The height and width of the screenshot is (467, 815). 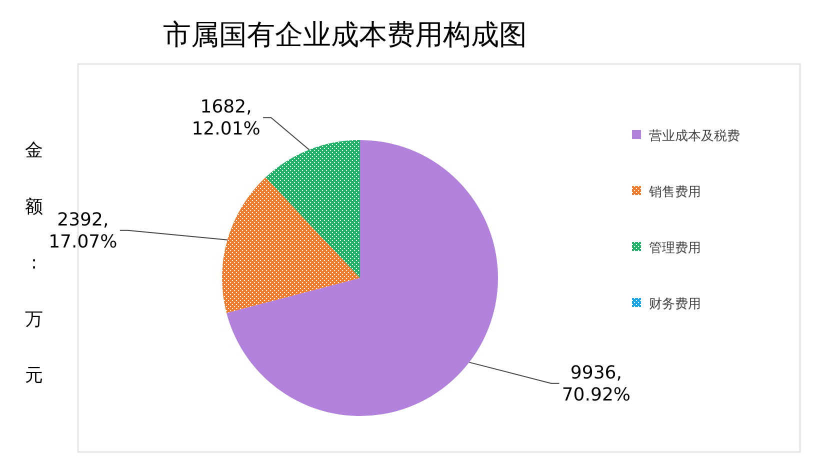 What do you see at coordinates (674, 192) in the screenshot?
I see `legend-label: 销售费用` at bounding box center [674, 192].